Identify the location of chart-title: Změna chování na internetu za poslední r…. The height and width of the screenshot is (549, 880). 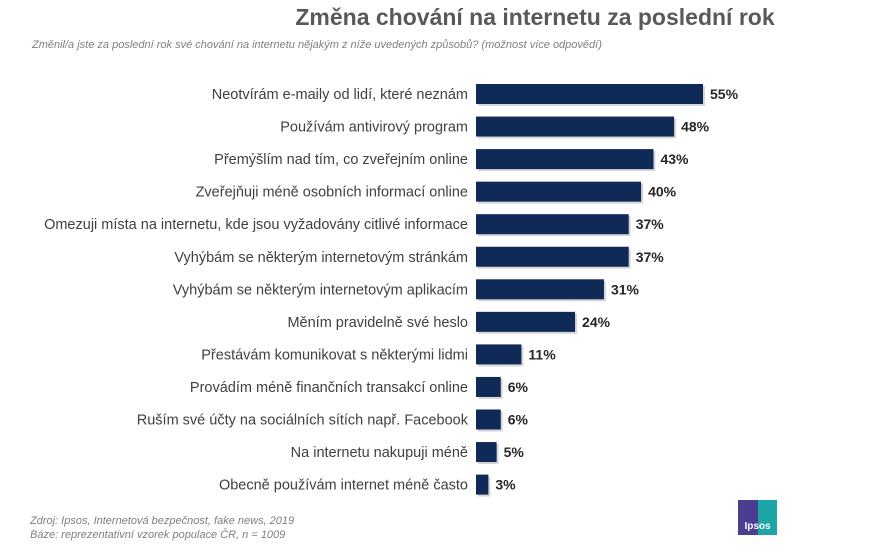
(535, 17).